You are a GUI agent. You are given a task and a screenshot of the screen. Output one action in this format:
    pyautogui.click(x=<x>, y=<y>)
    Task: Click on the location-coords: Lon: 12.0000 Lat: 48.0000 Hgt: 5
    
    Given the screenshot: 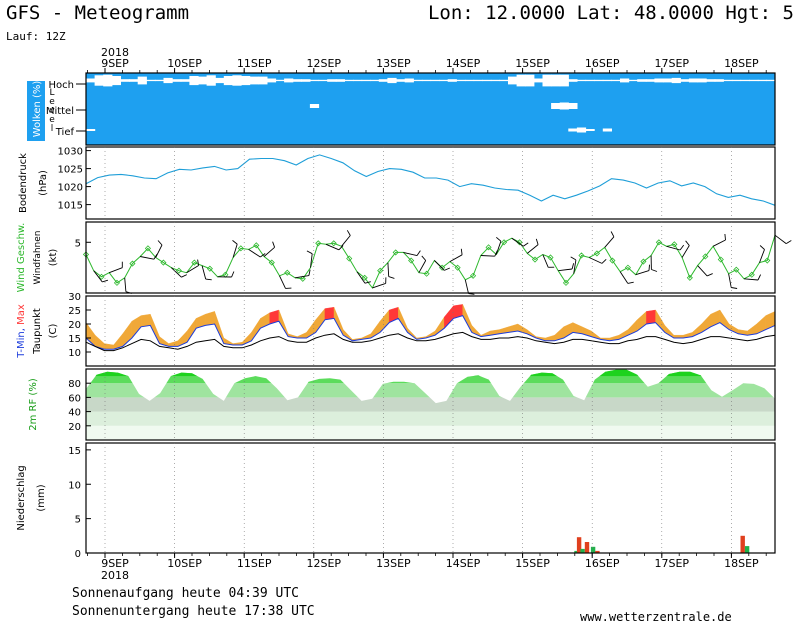 What is the action you would take?
    pyautogui.click(x=610, y=13)
    